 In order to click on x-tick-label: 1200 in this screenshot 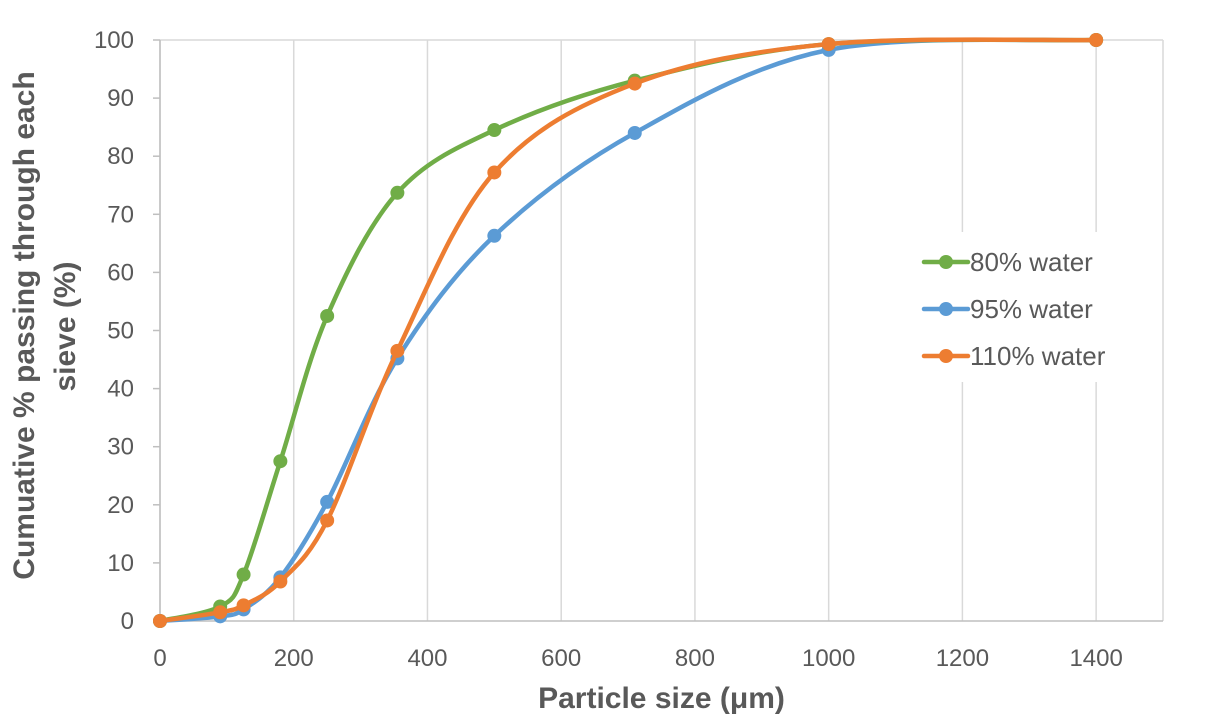, I will do `click(962, 658)`.